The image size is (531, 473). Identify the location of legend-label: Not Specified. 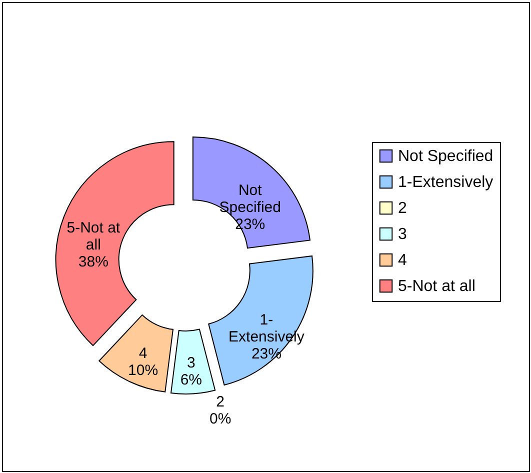
(446, 156).